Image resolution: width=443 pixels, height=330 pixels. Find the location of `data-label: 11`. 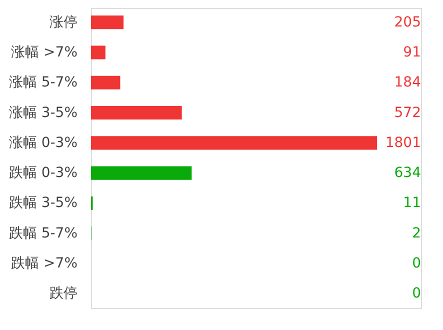

data-label: 11 is located at coordinates (412, 203).